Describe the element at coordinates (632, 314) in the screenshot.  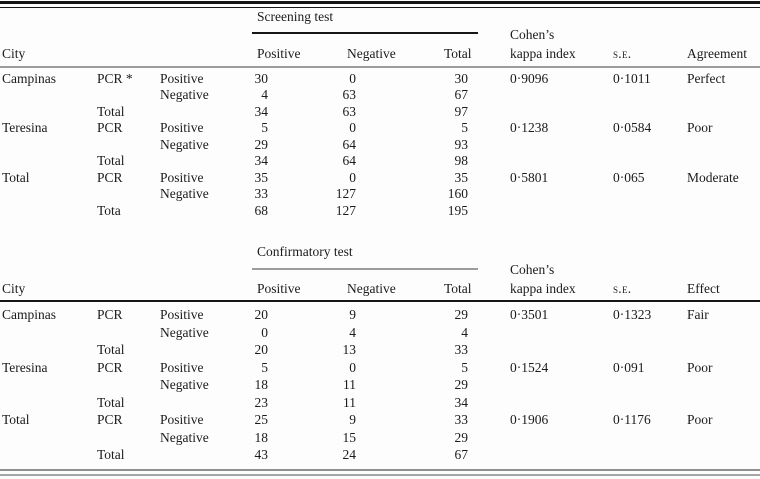
I see `cell-se: 0·1323` at that location.